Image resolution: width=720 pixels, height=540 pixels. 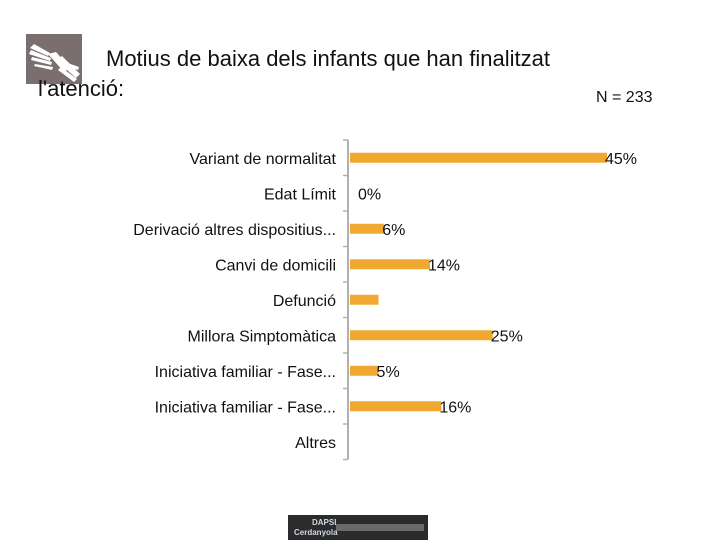 What do you see at coordinates (263, 159) in the screenshot?
I see `category-label: Variant de normalitat` at bounding box center [263, 159].